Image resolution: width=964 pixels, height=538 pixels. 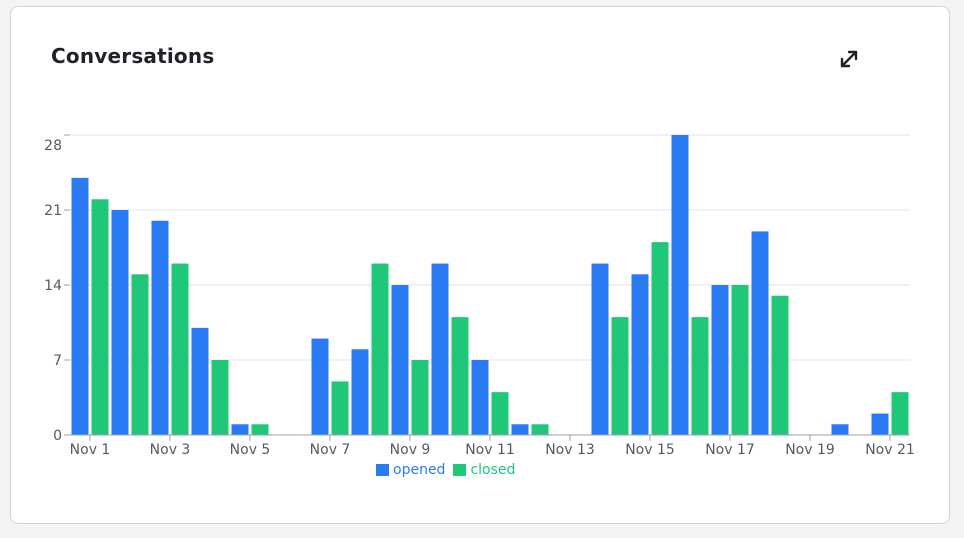 I want to click on y-tick-label: 28, so click(x=53, y=146).